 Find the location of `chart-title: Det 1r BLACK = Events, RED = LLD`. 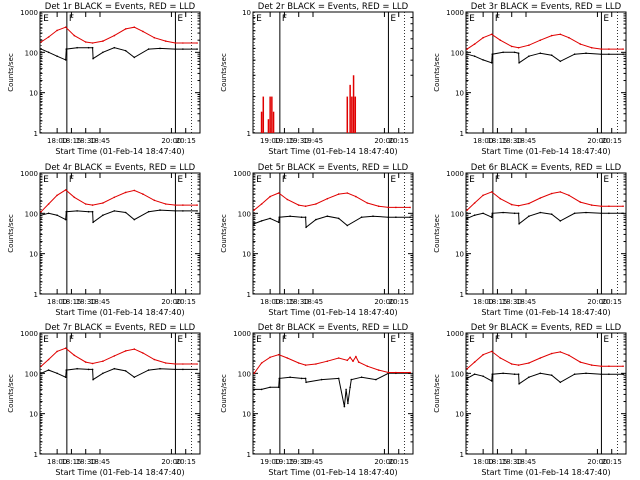

chart-title: Det 1r BLACK = Events, RED = LLD is located at coordinates (120, 7).